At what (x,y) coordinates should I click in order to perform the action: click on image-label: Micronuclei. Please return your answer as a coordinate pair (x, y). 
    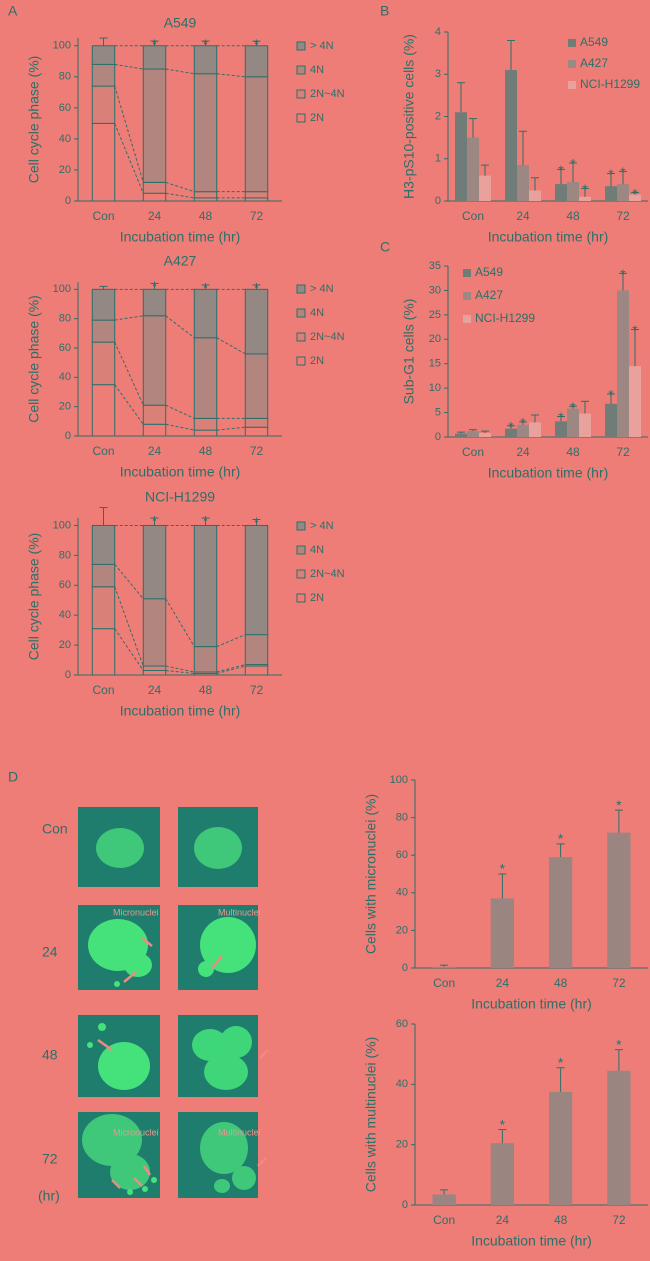
    Looking at the image, I should click on (136, 912).